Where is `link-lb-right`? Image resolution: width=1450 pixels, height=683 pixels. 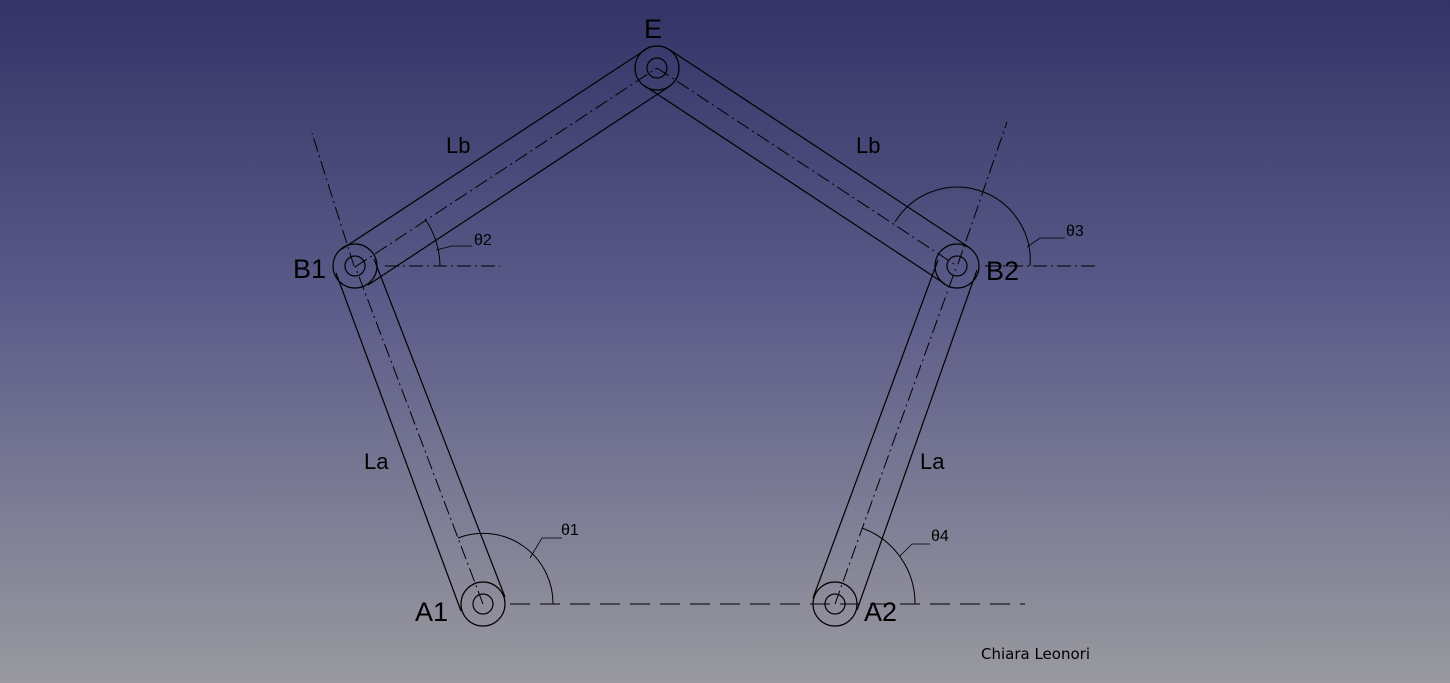
link-lb-right is located at coordinates (807, 167).